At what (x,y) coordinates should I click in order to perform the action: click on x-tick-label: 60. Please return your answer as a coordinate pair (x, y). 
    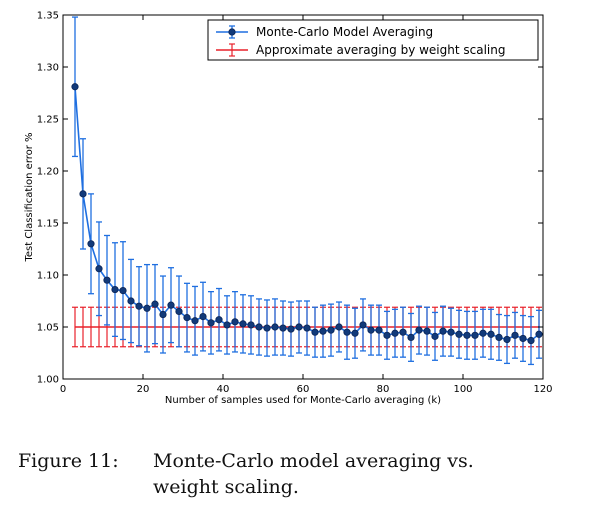
    Looking at the image, I should click on (303, 389).